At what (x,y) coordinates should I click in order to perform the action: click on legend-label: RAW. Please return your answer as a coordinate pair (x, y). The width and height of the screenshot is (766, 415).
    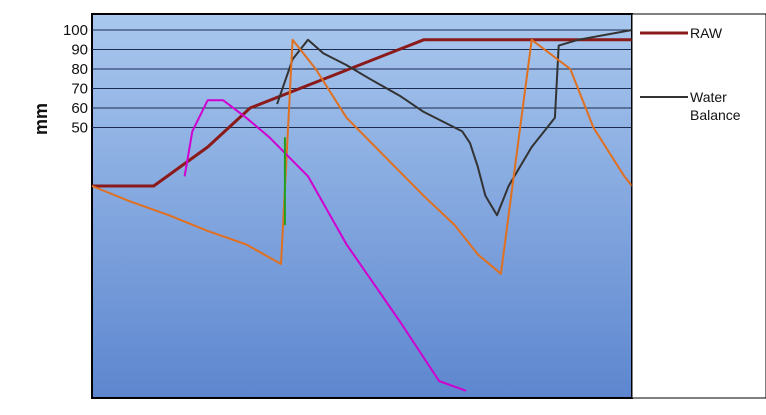
    Looking at the image, I should click on (706, 33).